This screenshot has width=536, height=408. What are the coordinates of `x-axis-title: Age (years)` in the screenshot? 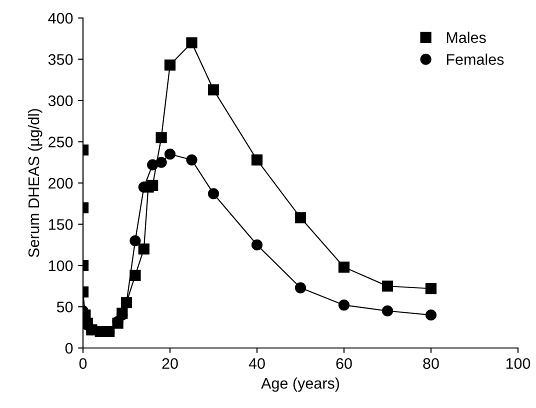 It's located at (300, 385).